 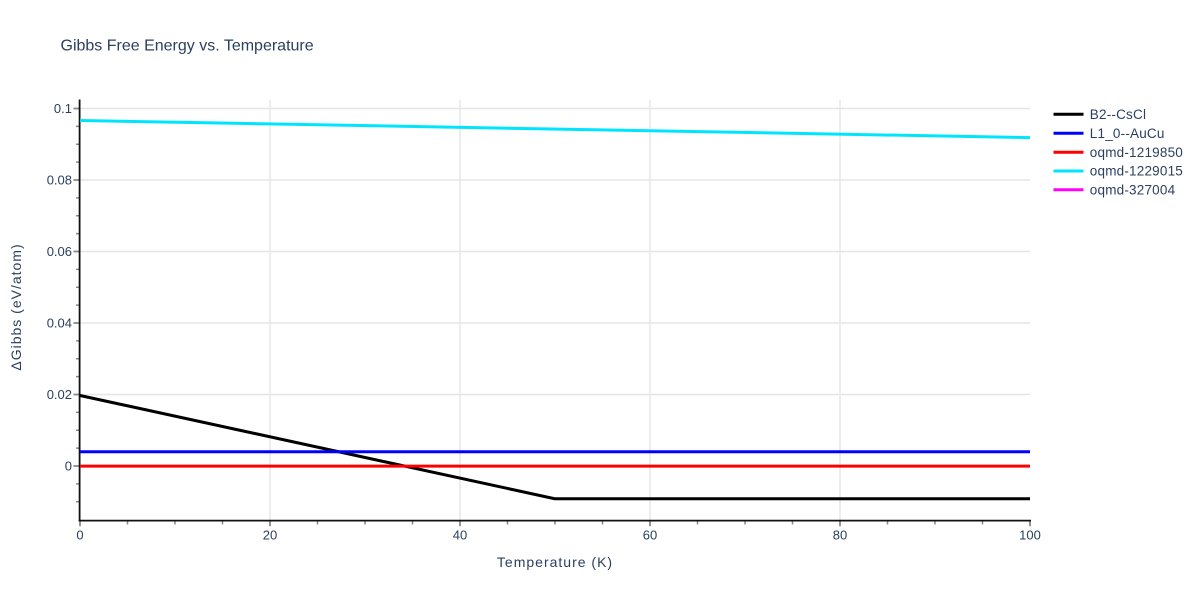 What do you see at coordinates (460, 534) in the screenshot?
I see `svg-text: 40` at bounding box center [460, 534].